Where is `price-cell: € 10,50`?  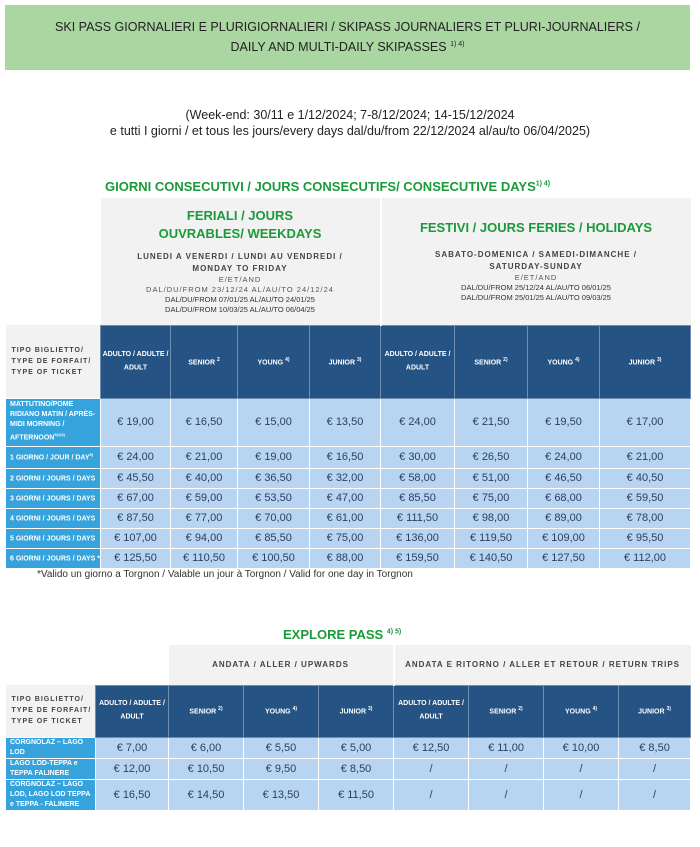 price-cell: € 10,50 is located at coordinates (206, 768).